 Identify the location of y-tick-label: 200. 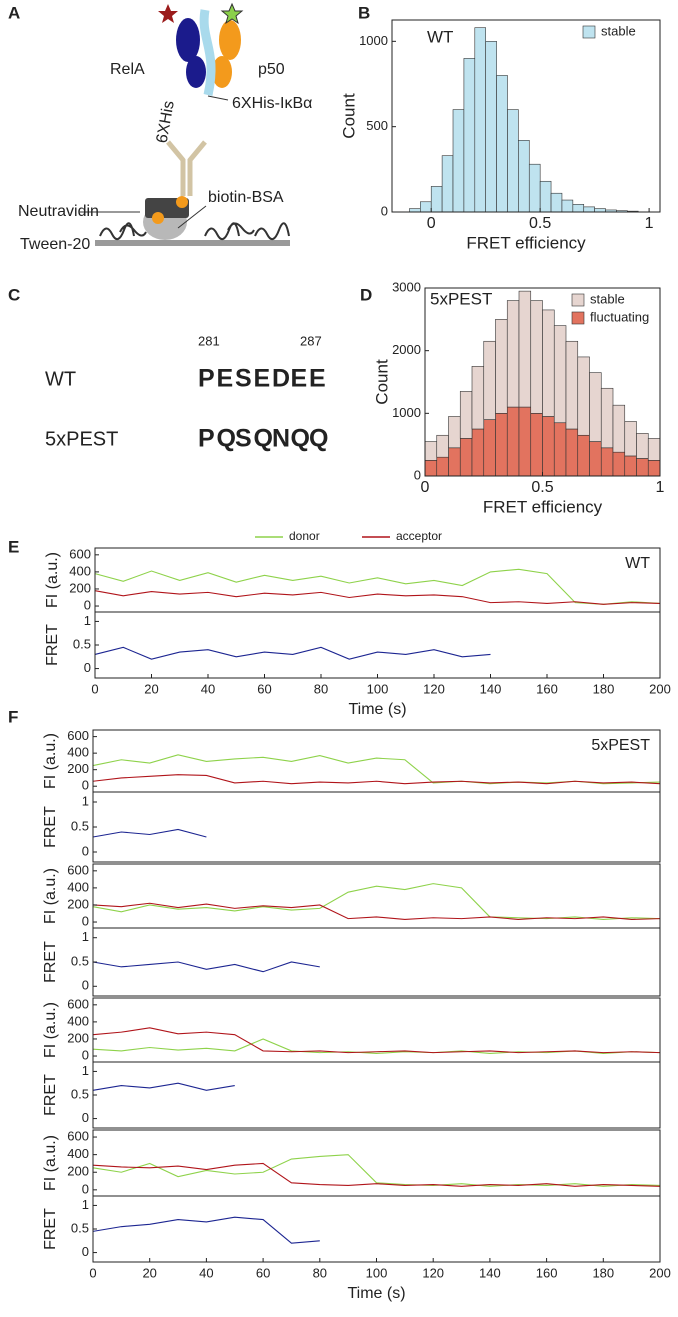
(80, 587).